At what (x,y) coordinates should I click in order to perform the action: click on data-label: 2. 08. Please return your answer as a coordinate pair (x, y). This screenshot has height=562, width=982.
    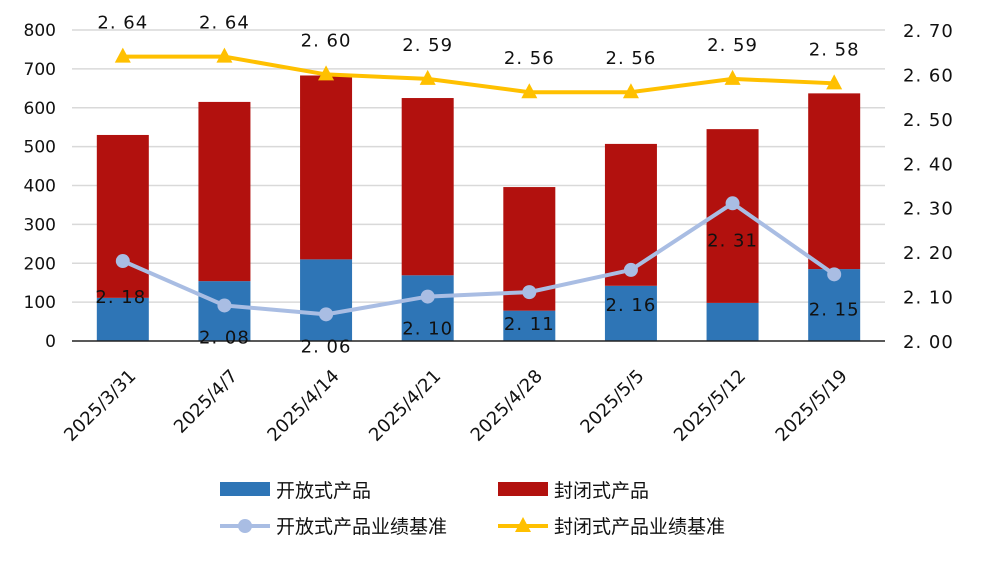
    Looking at the image, I should click on (224, 337).